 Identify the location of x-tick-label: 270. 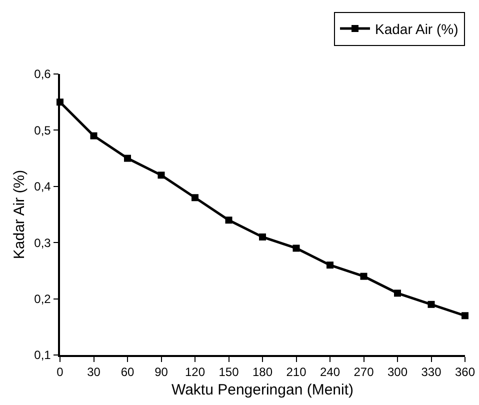
(364, 372).